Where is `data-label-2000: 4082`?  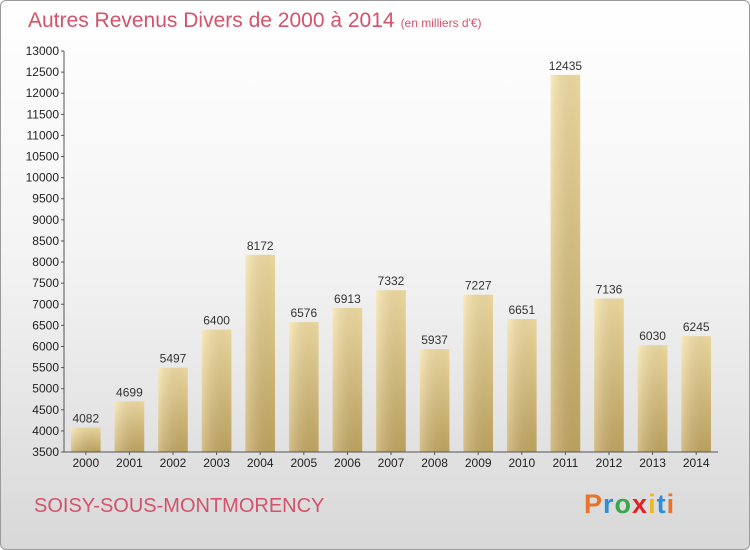 data-label-2000: 4082 is located at coordinates (85, 418).